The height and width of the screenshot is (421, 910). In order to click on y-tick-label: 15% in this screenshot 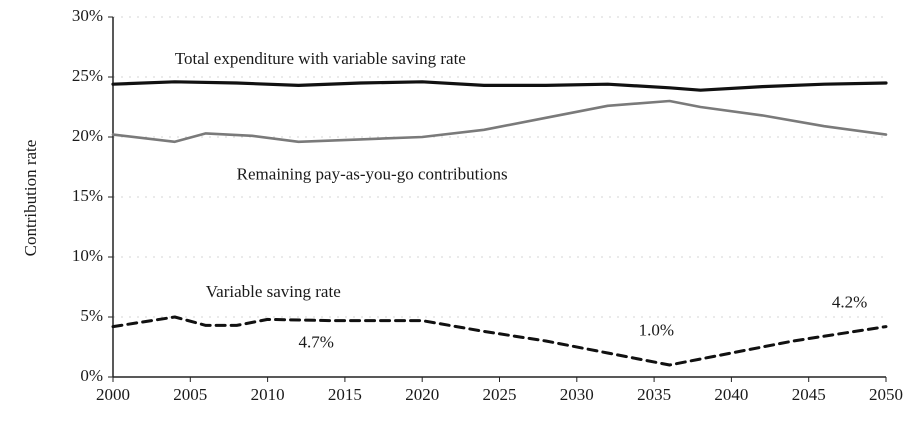, I will do `click(87, 195)`.